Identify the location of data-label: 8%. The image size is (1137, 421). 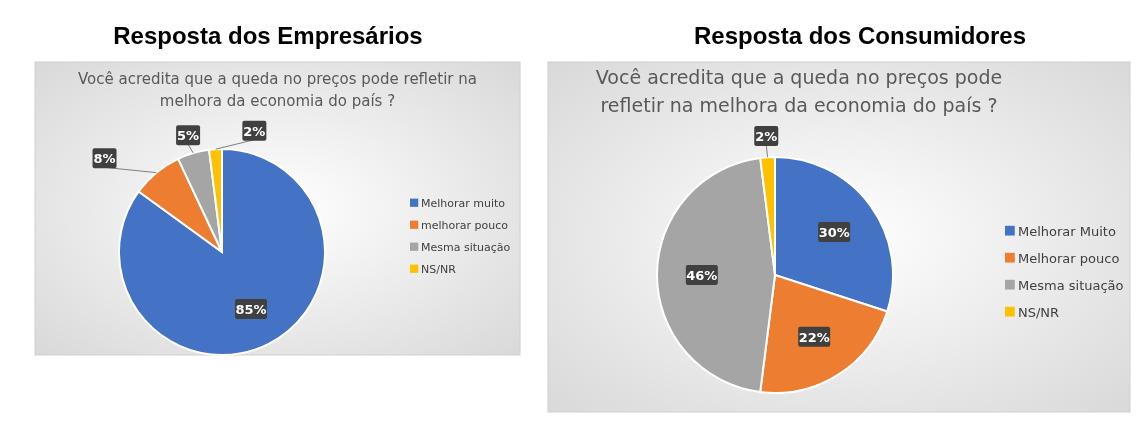
(104, 159).